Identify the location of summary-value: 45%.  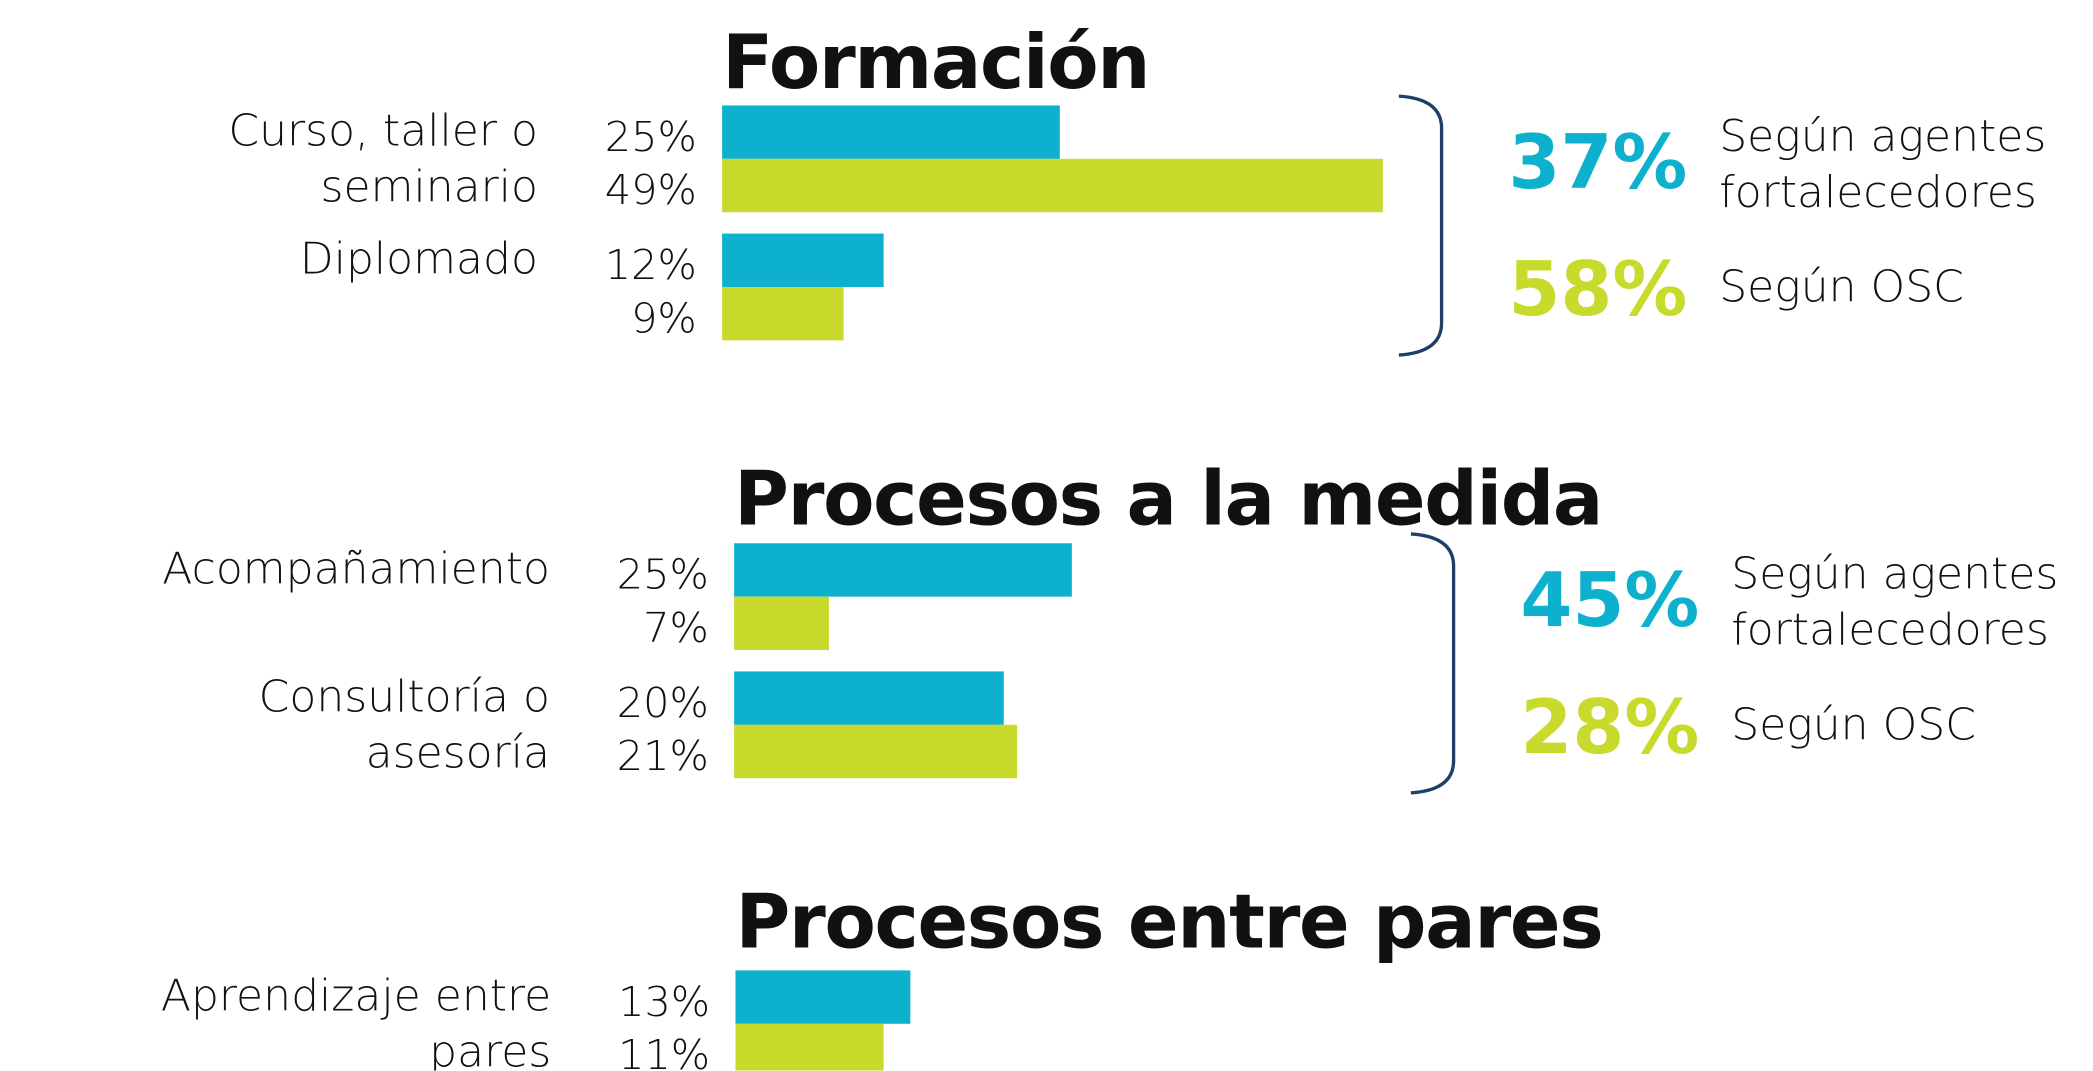
(1610, 601).